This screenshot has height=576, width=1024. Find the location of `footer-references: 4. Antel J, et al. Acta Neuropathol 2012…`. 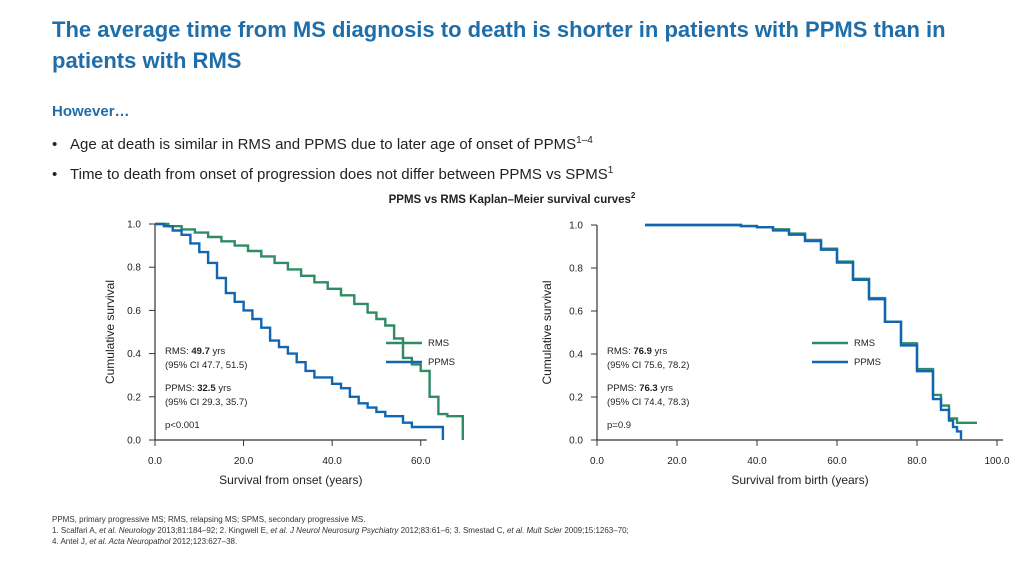

footer-references: 4. Antel J, et al. Acta Neuropathol 2012… is located at coordinates (522, 541).